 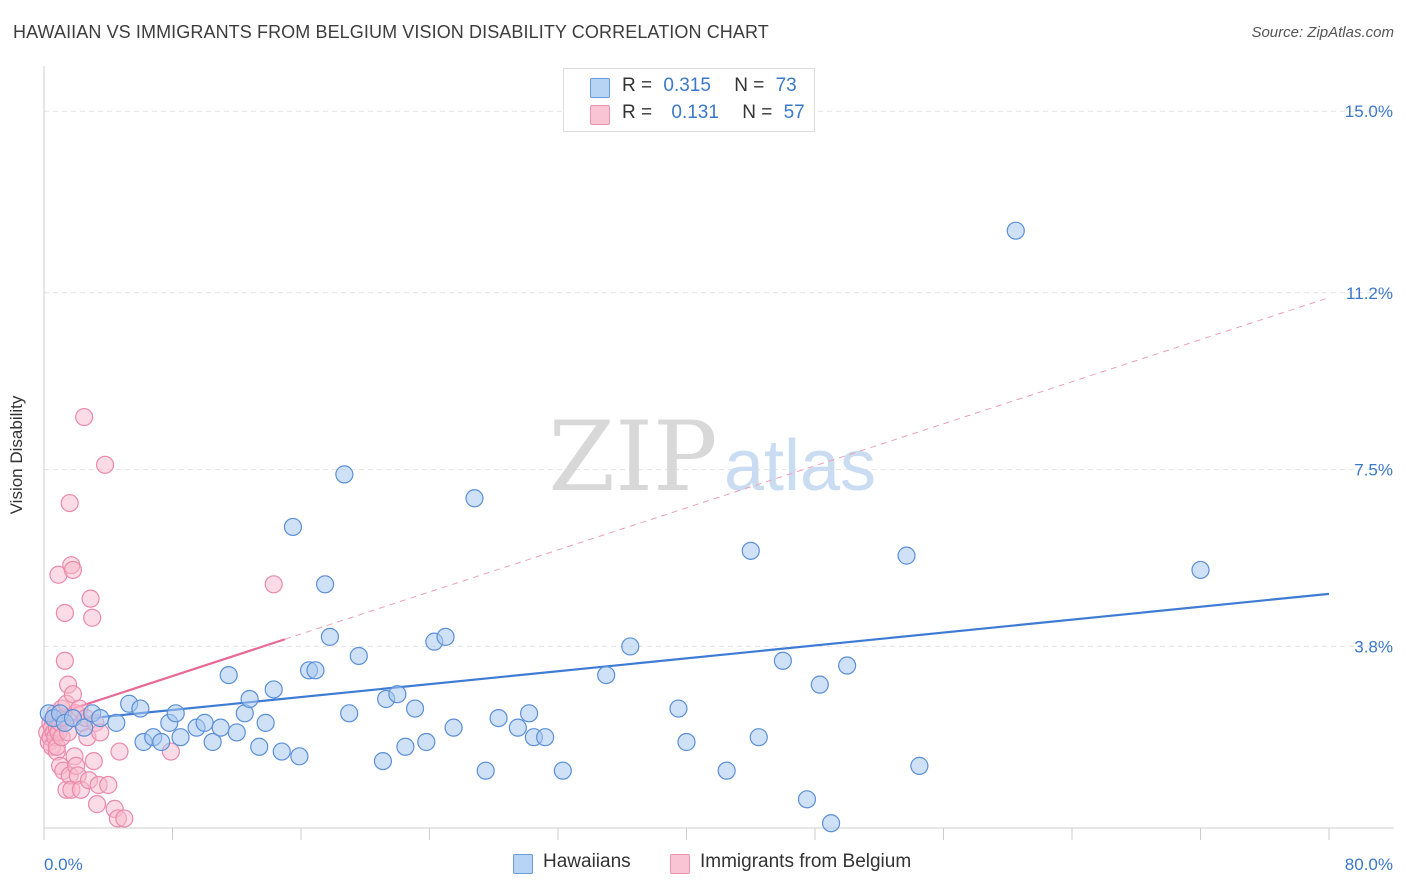 I want to click on legend-swatch-hawaiians, so click(x=600, y=88).